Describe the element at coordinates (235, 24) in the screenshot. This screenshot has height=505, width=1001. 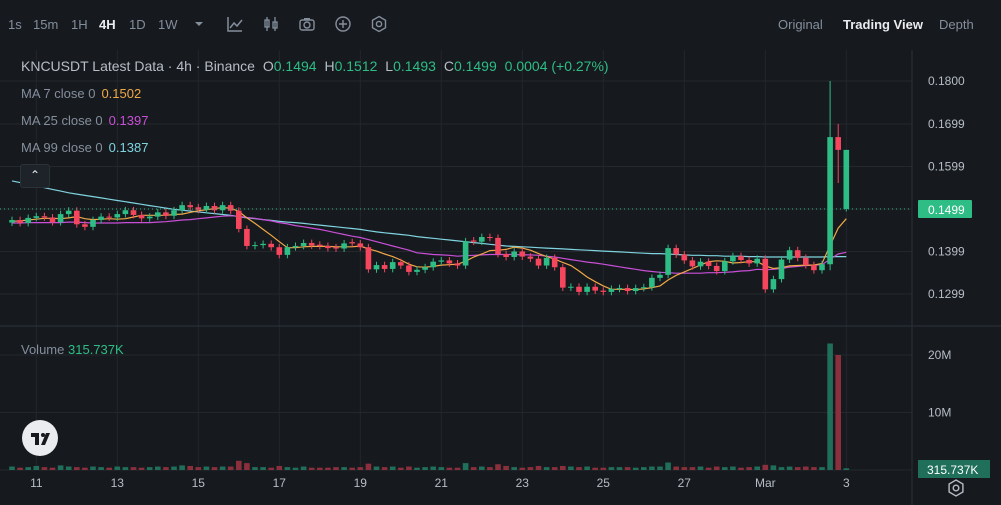
I see `line-chart-icon` at that location.